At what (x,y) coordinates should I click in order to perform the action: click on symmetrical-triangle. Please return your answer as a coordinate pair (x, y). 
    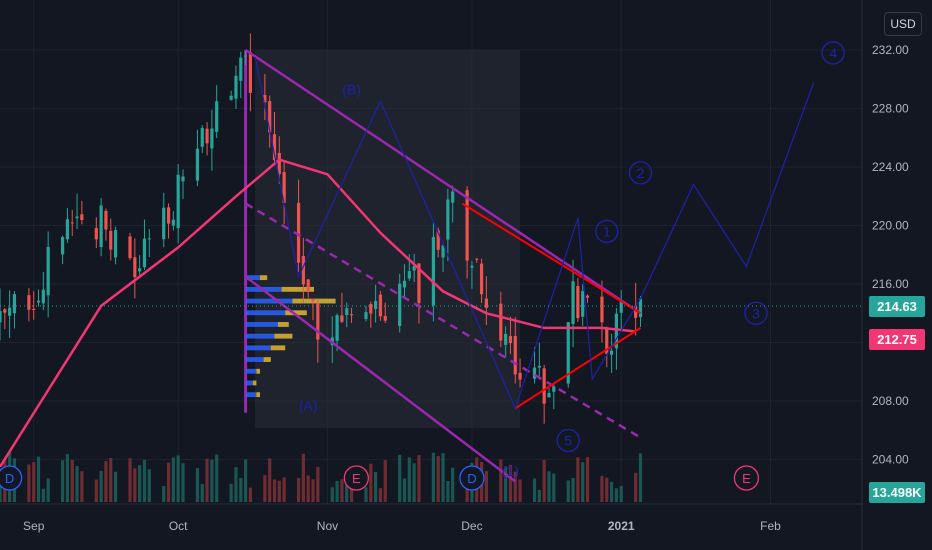
    Looking at the image, I should click on (551, 306).